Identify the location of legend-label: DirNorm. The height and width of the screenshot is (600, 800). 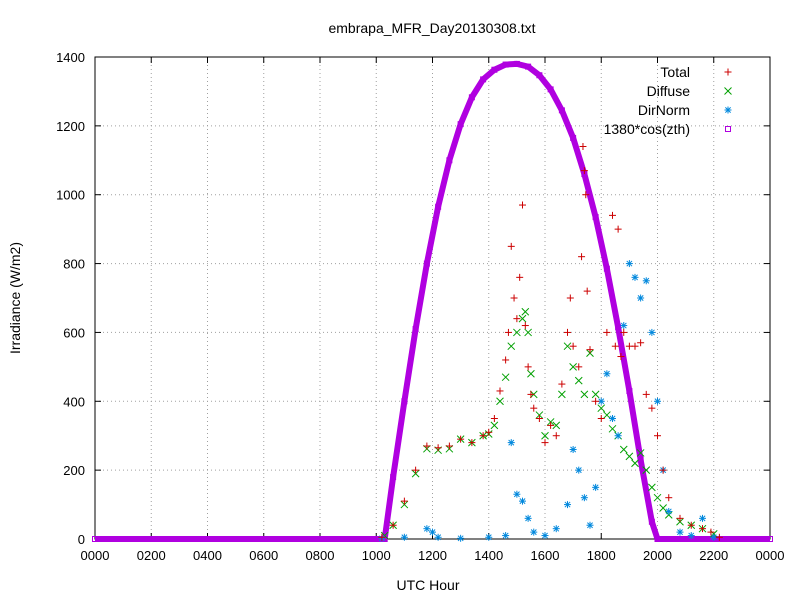
(664, 110).